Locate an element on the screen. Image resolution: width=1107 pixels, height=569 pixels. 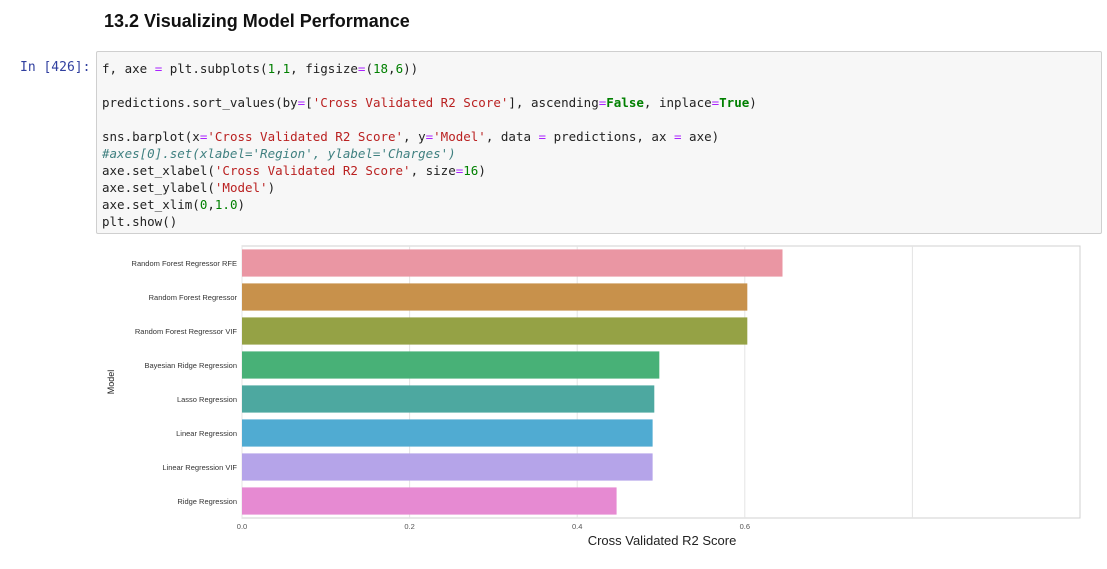
code-token: plt.subplots( is located at coordinates (215, 68).